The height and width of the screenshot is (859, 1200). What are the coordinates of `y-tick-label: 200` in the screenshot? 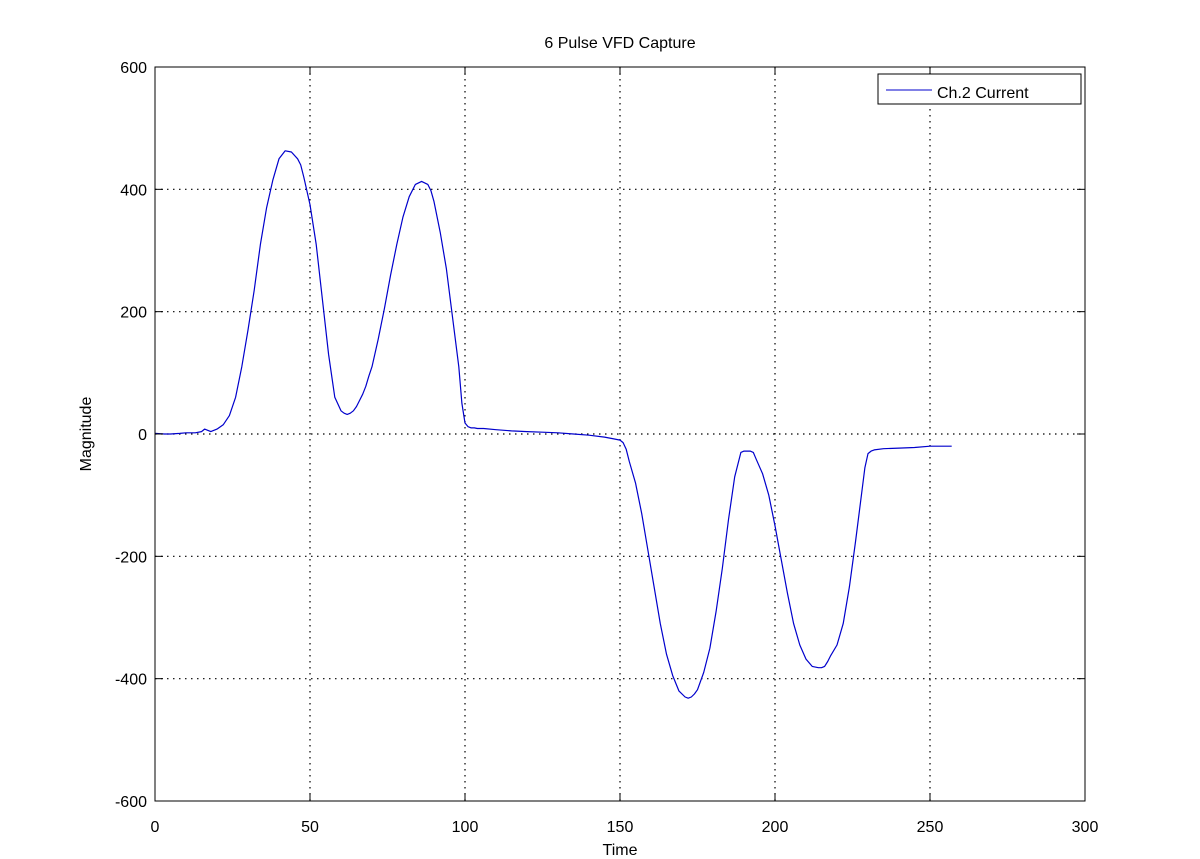 It's located at (133, 313).